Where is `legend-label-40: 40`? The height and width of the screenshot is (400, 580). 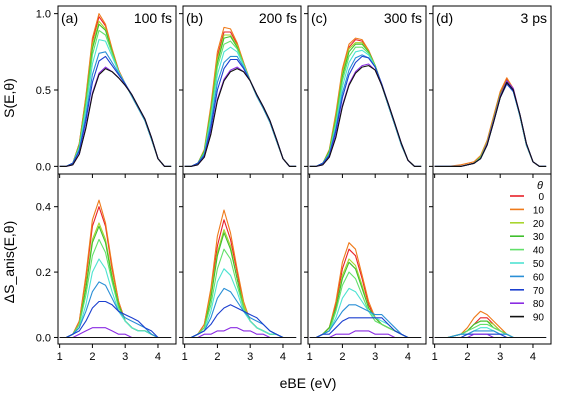 legend-label-40: 40 is located at coordinates (539, 251).